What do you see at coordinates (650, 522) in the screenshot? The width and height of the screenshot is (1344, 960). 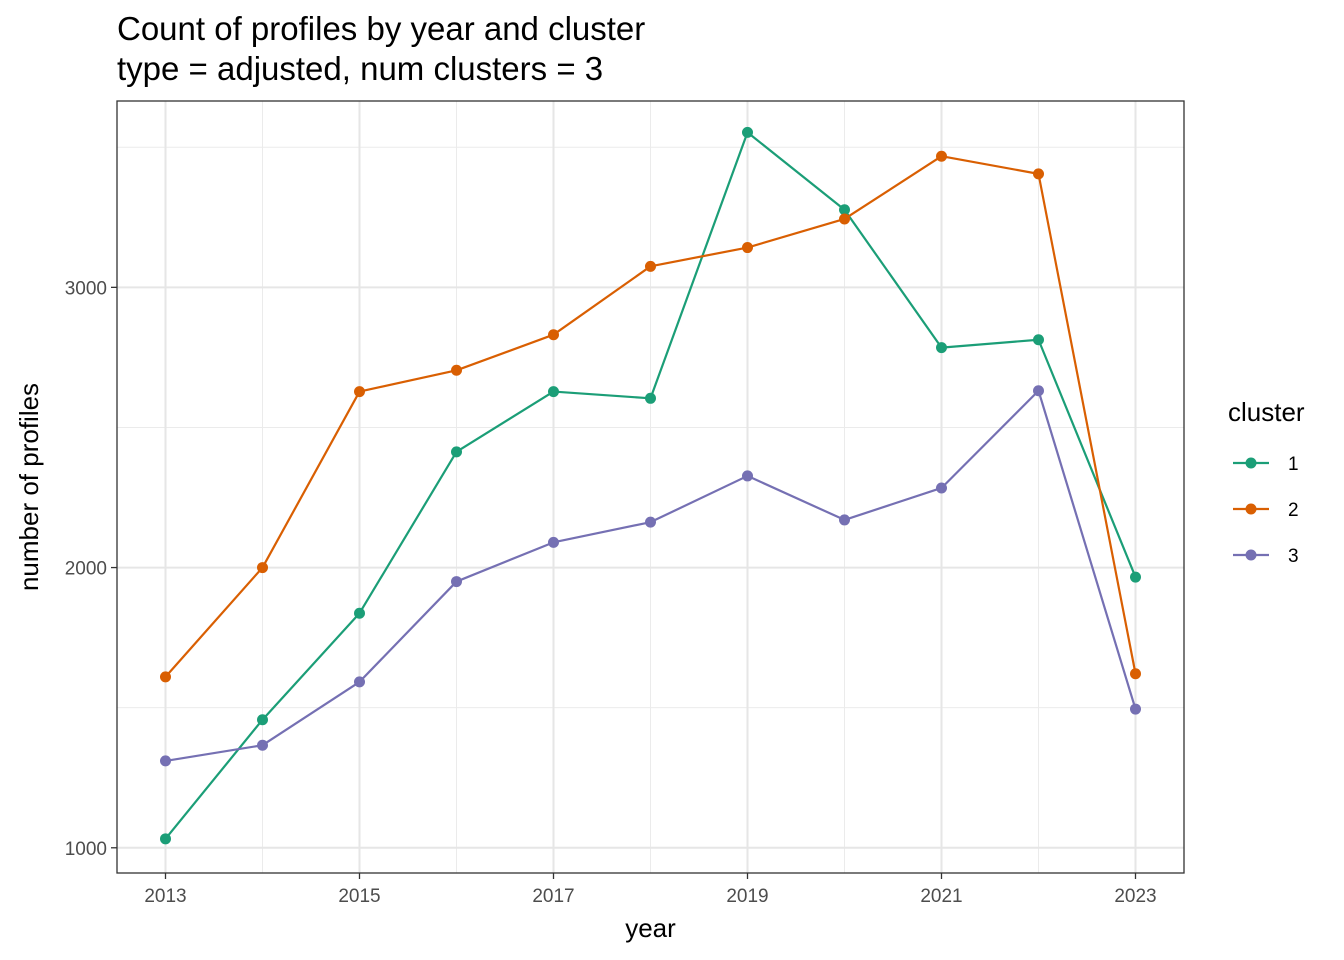 I see `point-cluster-3-2018` at bounding box center [650, 522].